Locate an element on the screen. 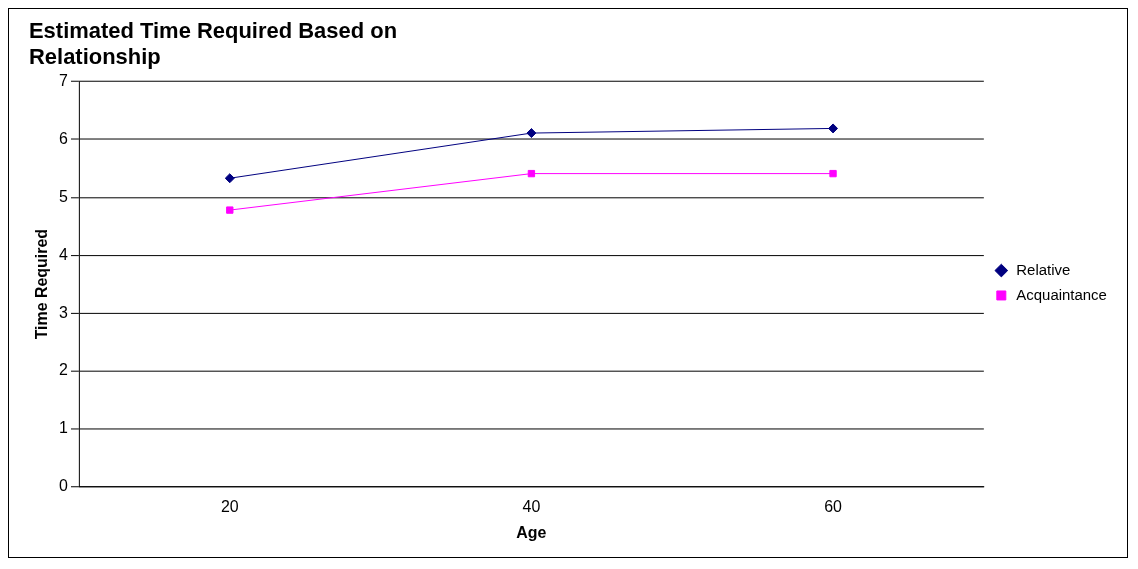 Image resolution: width=1138 pixels, height=569 pixels. y-tick-label: 0 is located at coordinates (64, 486).